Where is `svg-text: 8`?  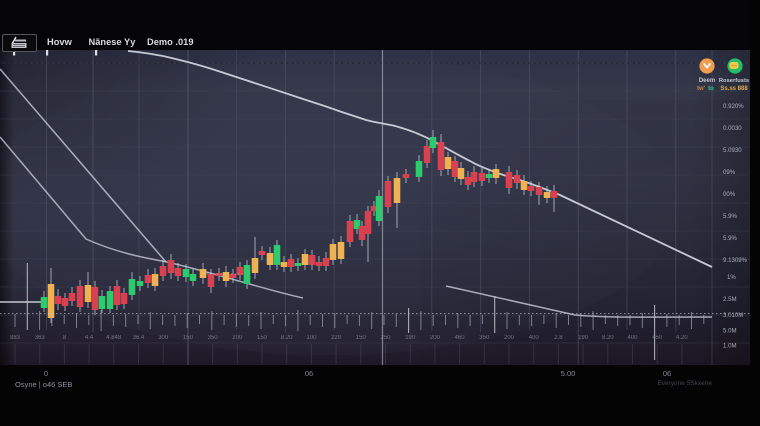 svg-text: 8 is located at coordinates (65, 338).